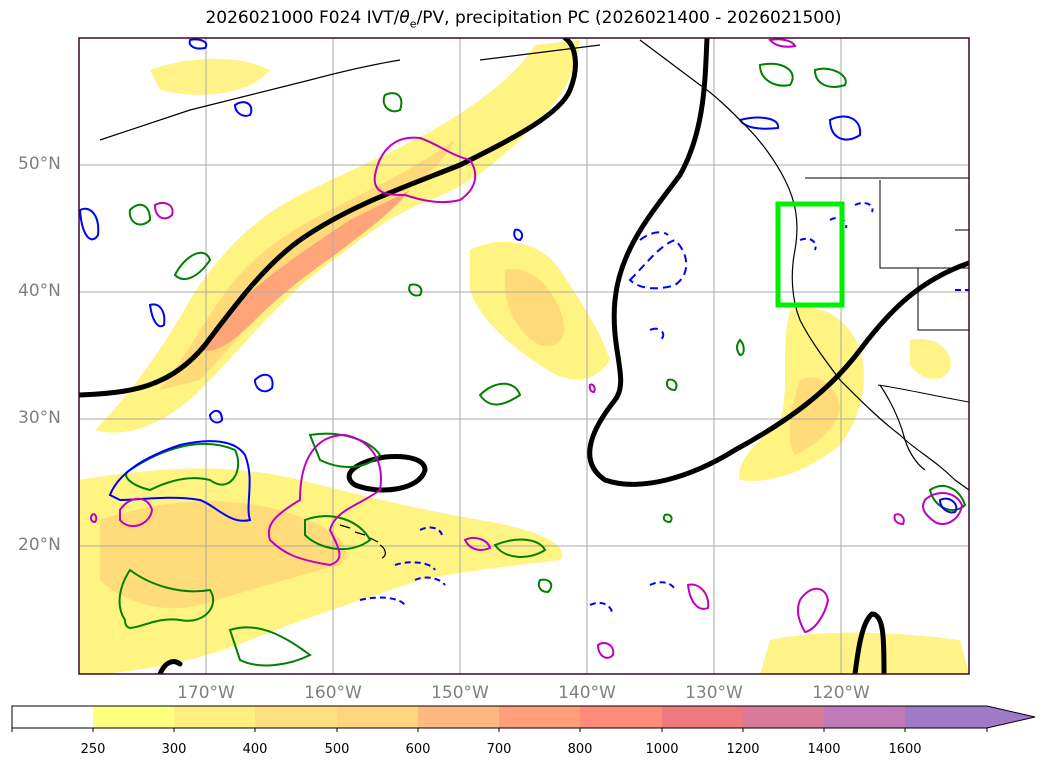  I want to click on ivt-patch-southeast, so click(864, 653).